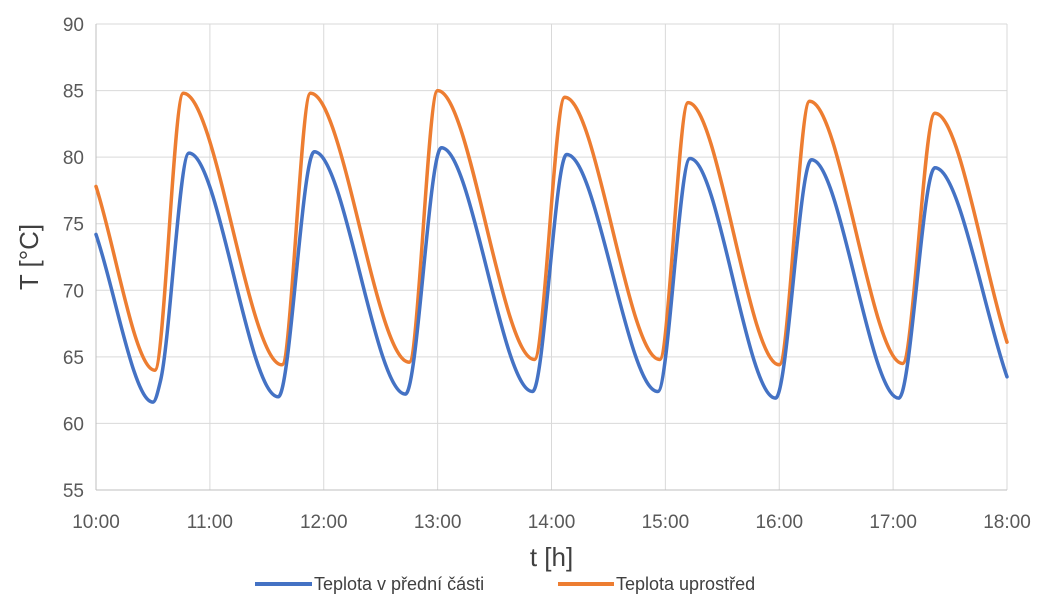 The image size is (1037, 598). Describe the element at coordinates (552, 522) in the screenshot. I see `x-tick-label: 14:00` at that location.